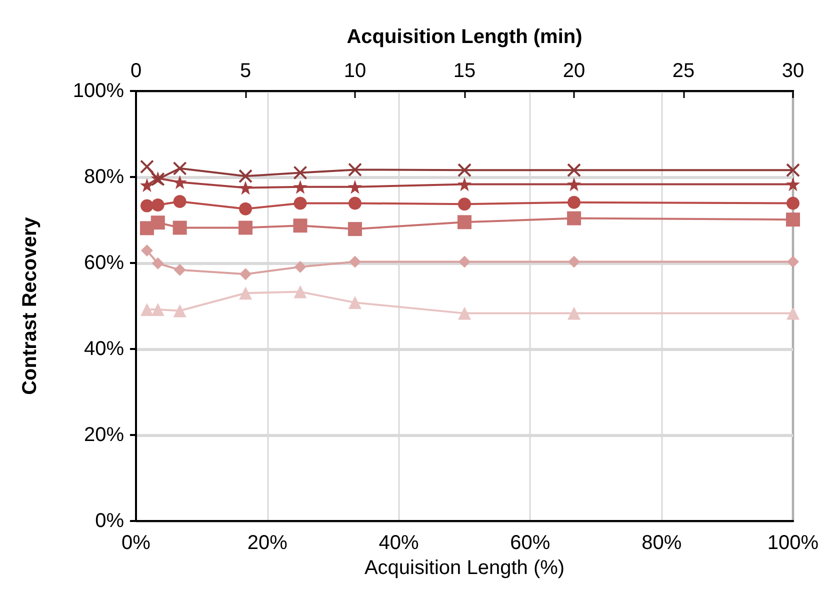 Image resolution: width=829 pixels, height=606 pixels. I want to click on x-tick-label: 60%, so click(530, 543).